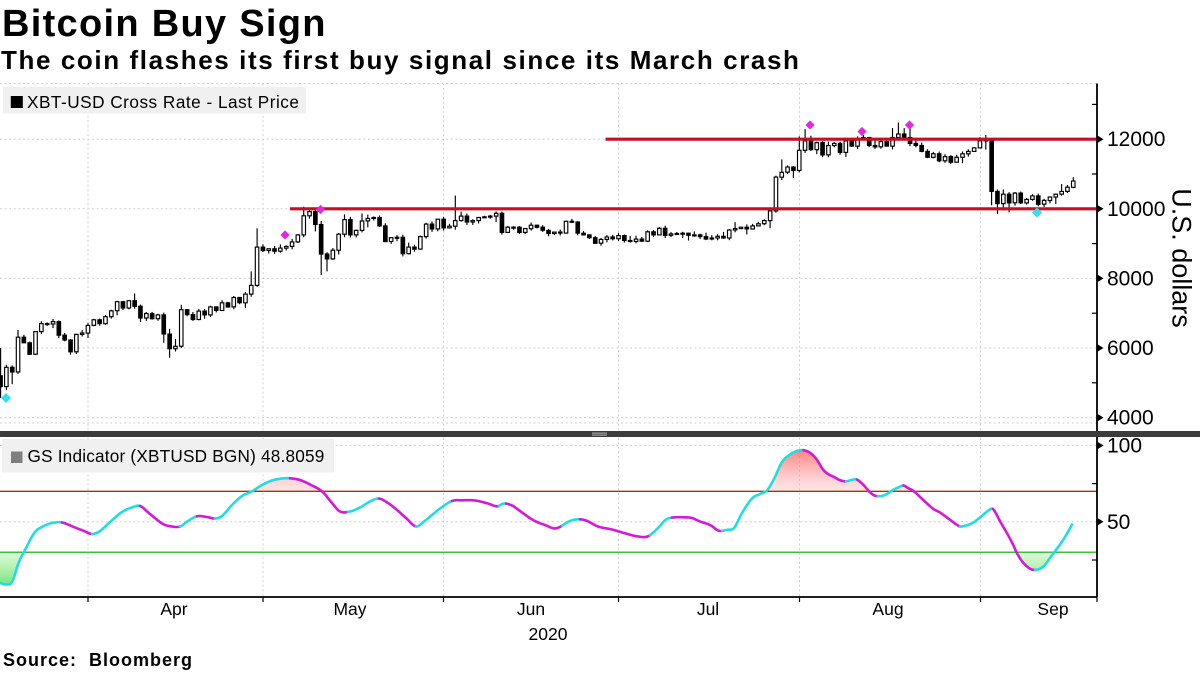 The width and height of the screenshot is (1200, 675). What do you see at coordinates (1118, 522) in the screenshot?
I see `svg-text: 50` at bounding box center [1118, 522].